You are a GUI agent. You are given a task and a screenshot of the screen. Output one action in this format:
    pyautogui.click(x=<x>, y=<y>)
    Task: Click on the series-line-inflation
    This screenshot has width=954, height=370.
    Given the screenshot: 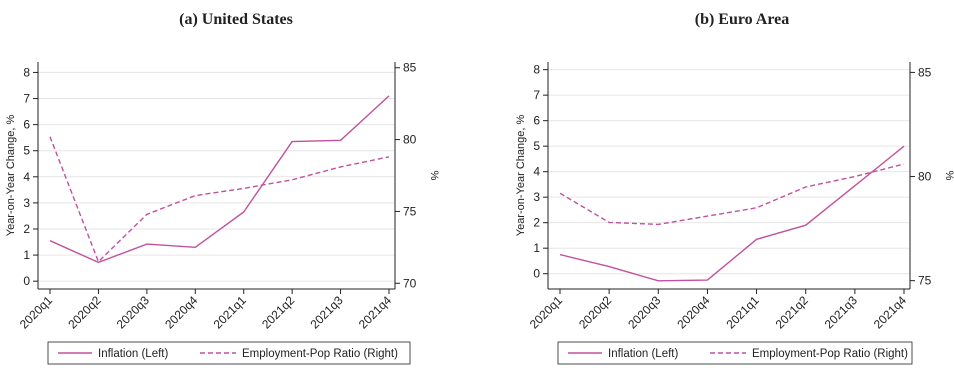 What is the action you would take?
    pyautogui.click(x=732, y=213)
    